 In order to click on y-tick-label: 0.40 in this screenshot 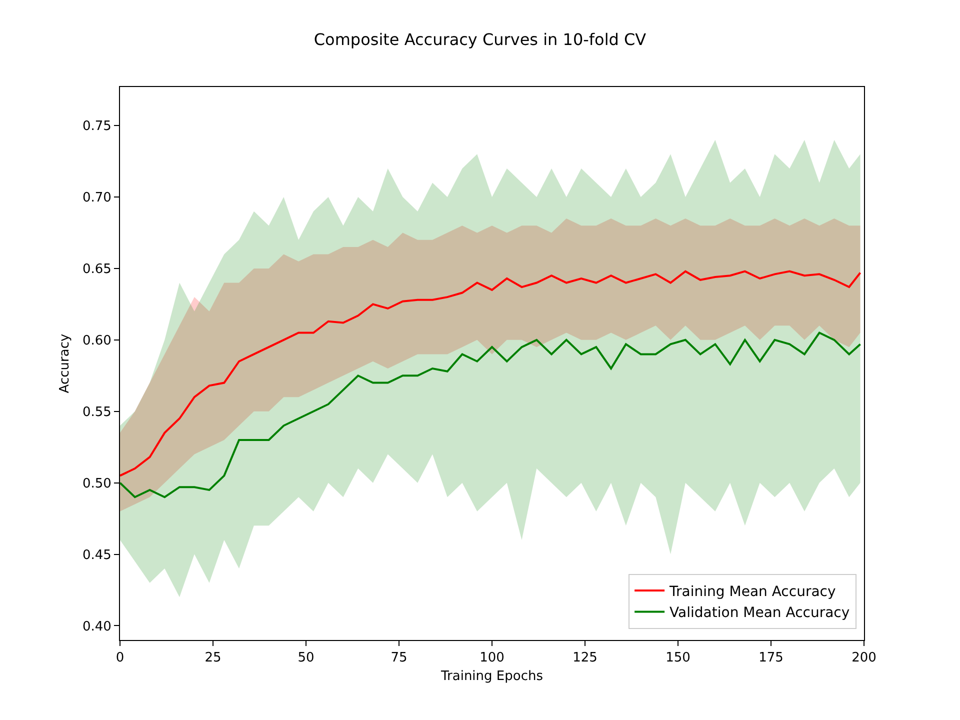, I will do `click(97, 626)`.